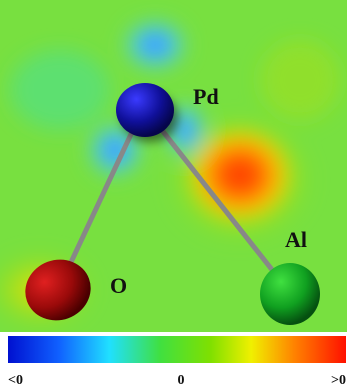 Image resolution: width=347 pixels, height=387 pixels. Describe the element at coordinates (181, 380) in the screenshot. I see `colorbar-label: 0` at that location.